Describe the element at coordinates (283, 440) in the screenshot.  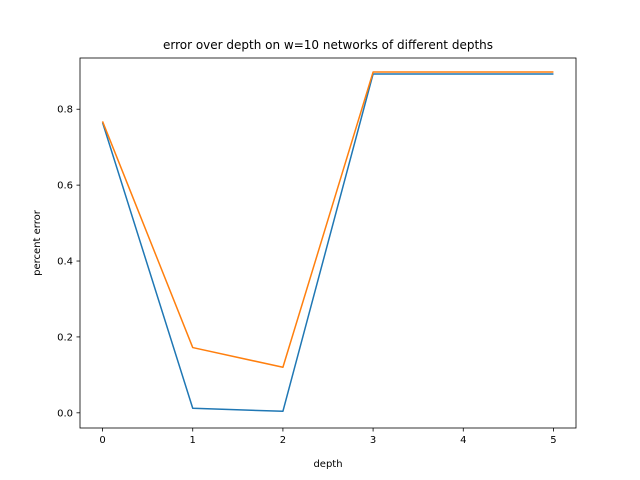
I see `x-tick-label: 2` at that location.